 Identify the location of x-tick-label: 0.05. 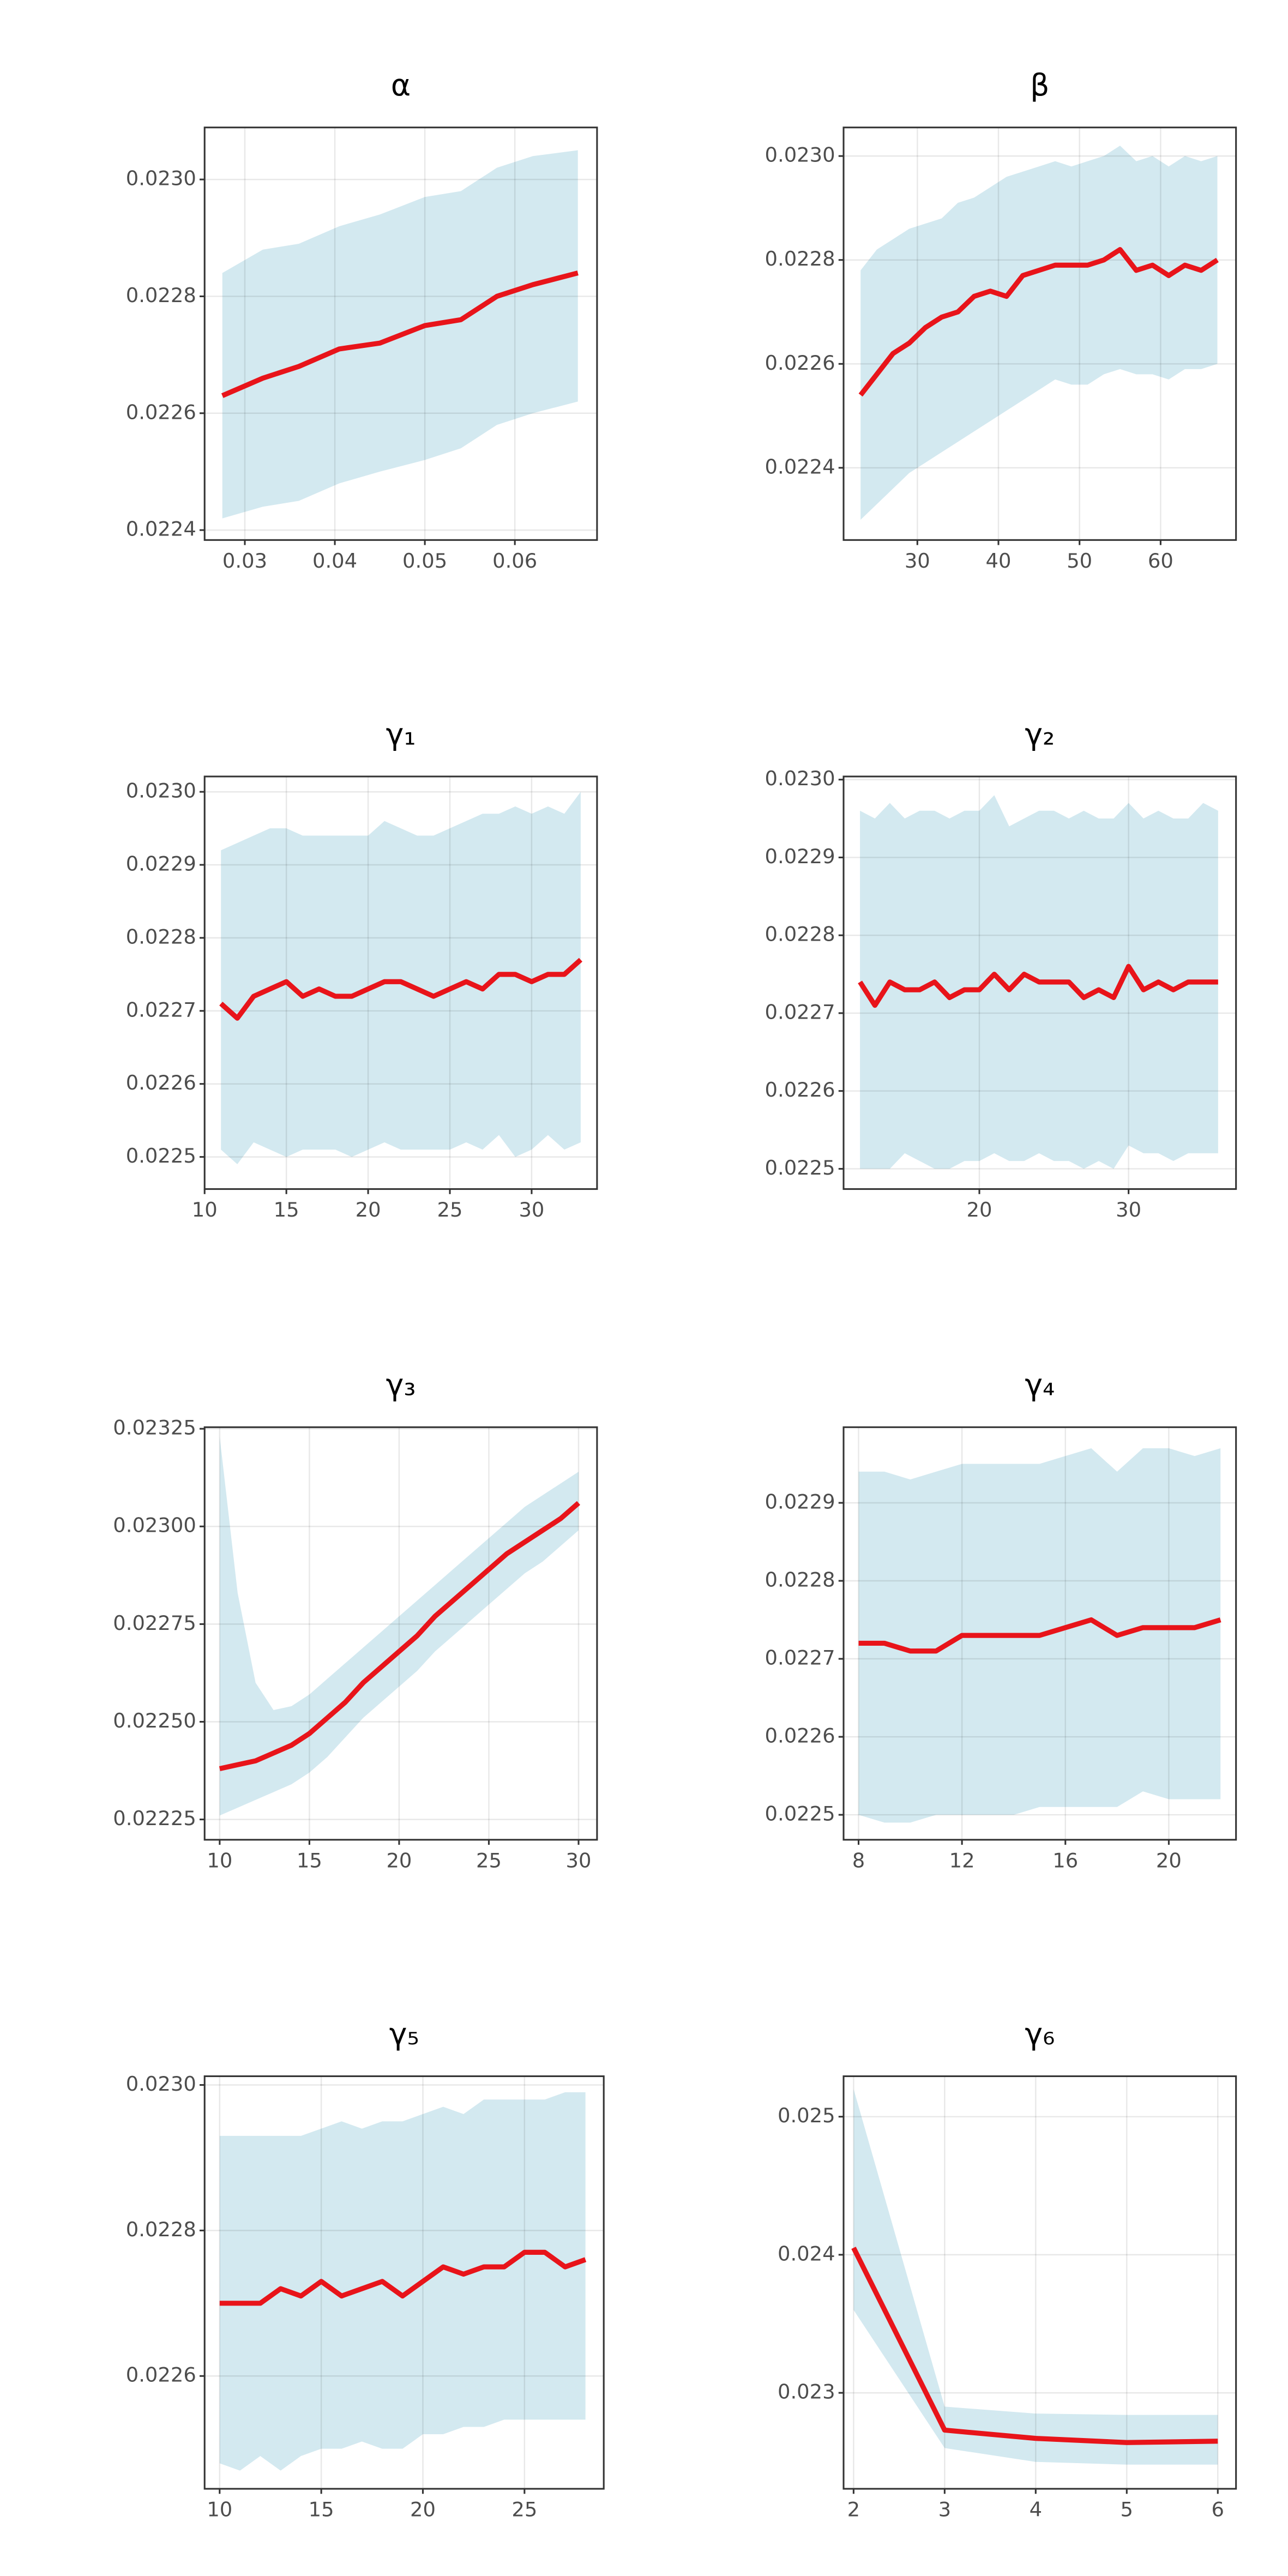
(424, 561).